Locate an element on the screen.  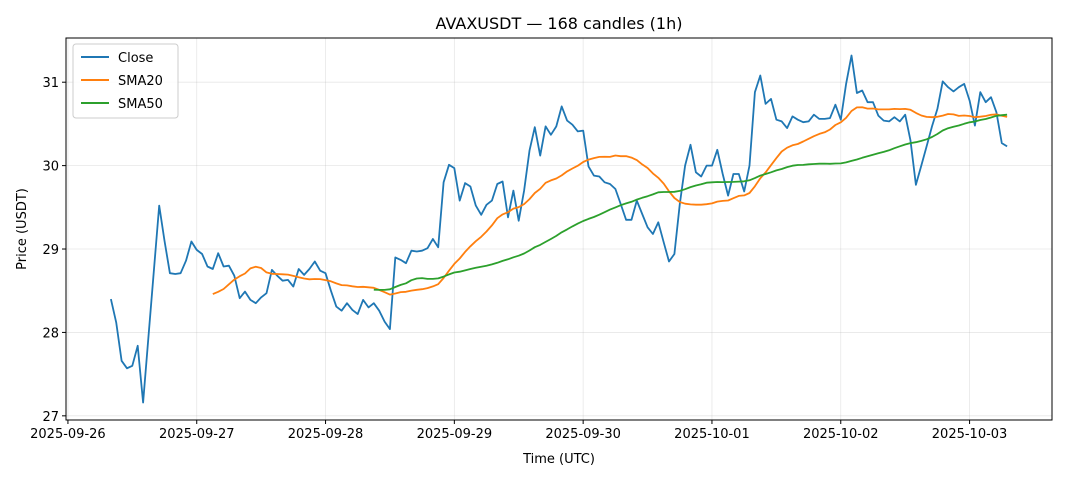
x-tick-label: 2025-10-03 is located at coordinates (970, 434).